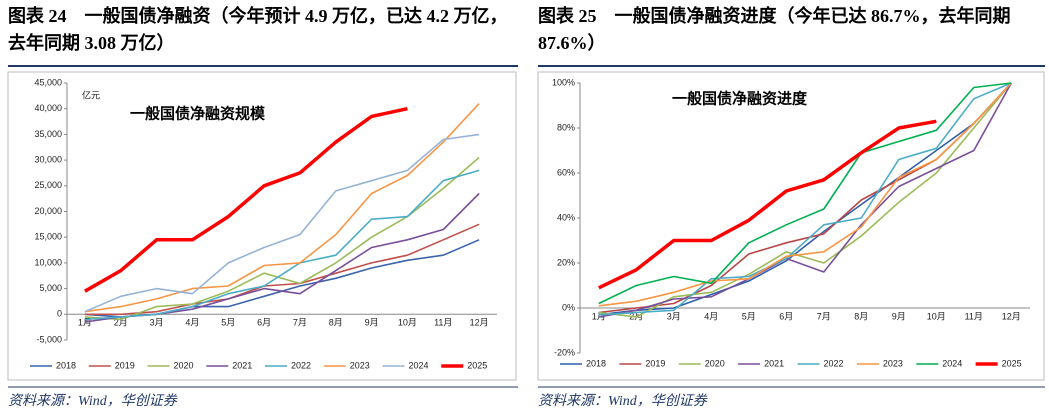  Describe the element at coordinates (563, 82) in the screenshot. I see `y-tick-label: 100%` at that location.